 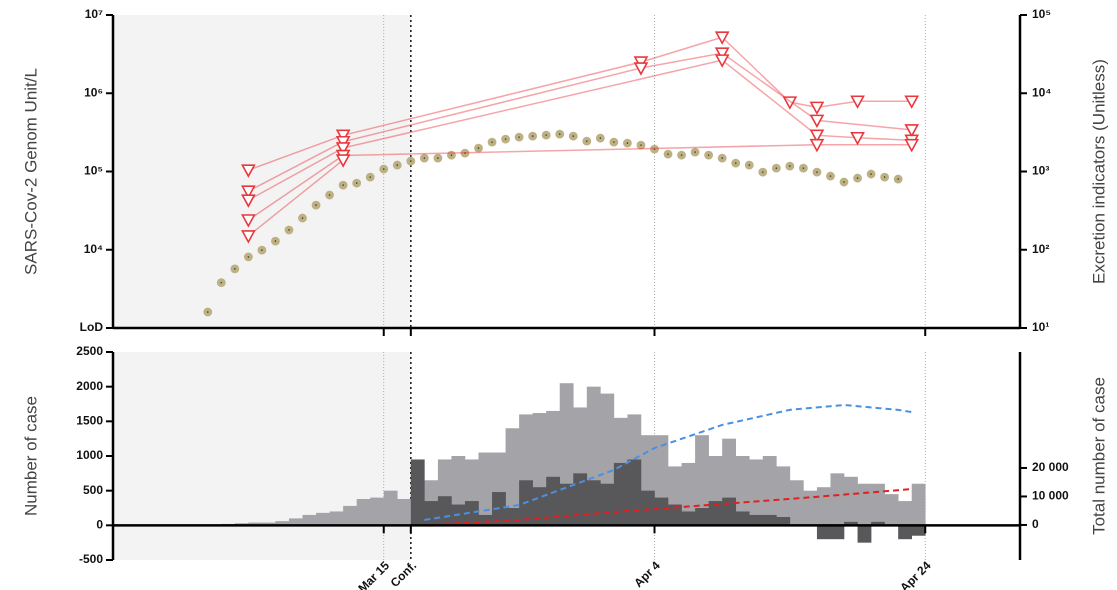 What do you see at coordinates (93, 249) in the screenshot?
I see `y-tick-label: 10⁴` at bounding box center [93, 249].